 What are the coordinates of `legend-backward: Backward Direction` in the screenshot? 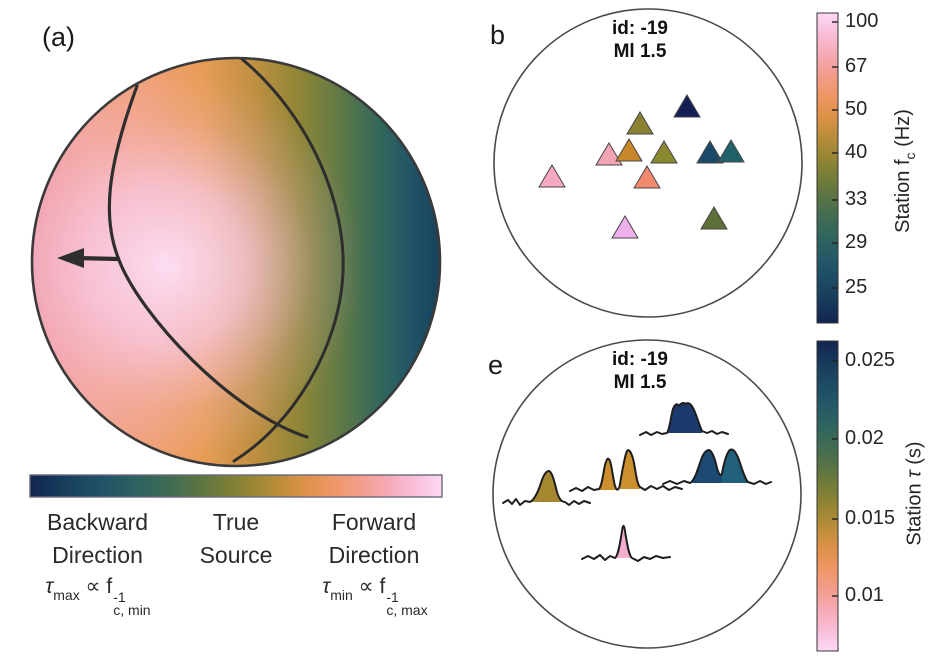 It's located at (97, 539).